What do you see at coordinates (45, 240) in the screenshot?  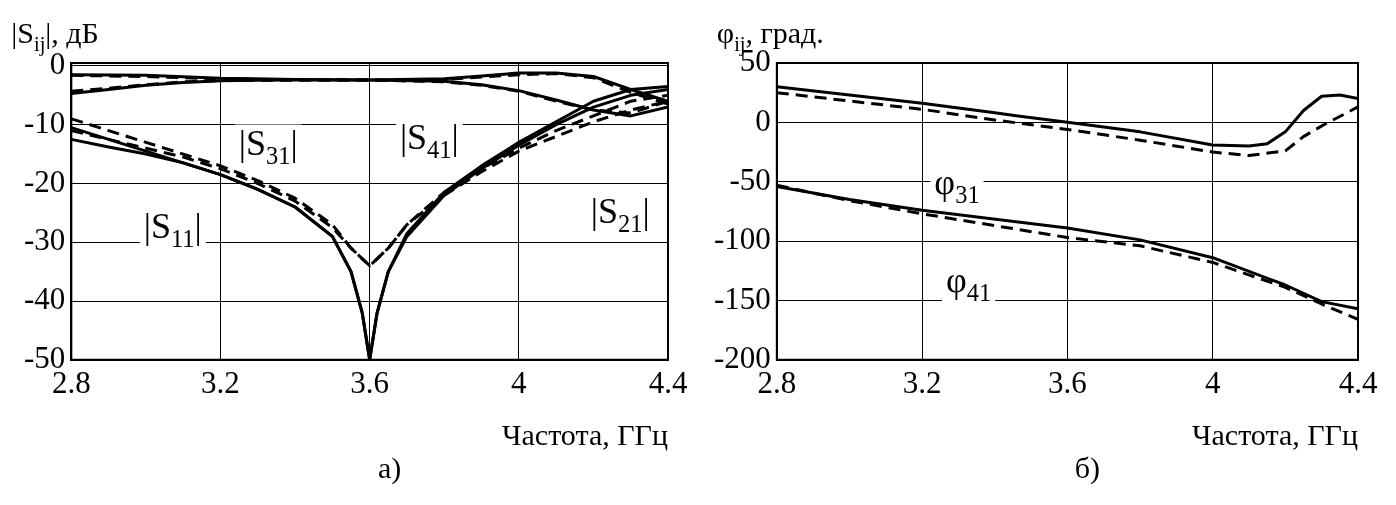 I see `y-tick-label: -30` at bounding box center [45, 240].